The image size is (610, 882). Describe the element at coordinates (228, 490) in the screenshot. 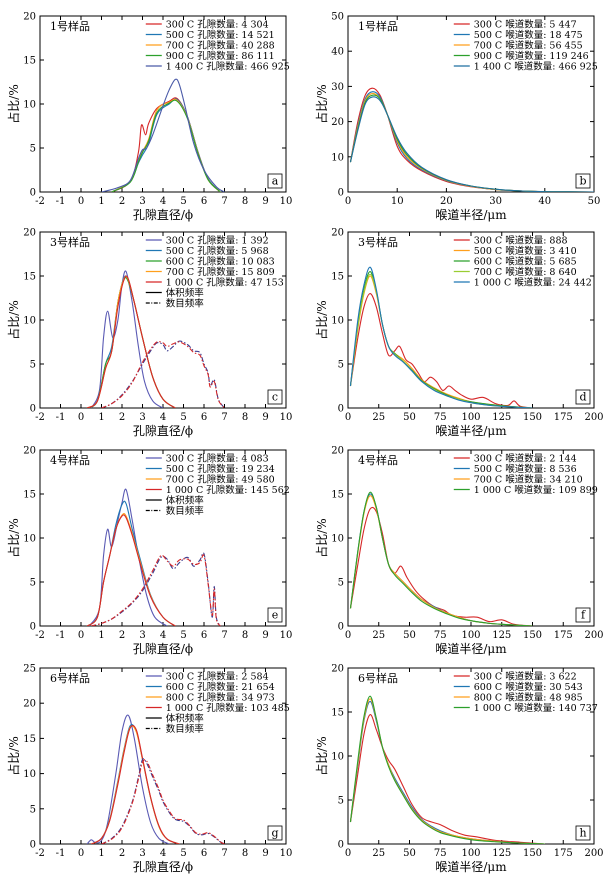

I see `legend-entry: 1 000 C 孔隙数量: 145 562` at that location.